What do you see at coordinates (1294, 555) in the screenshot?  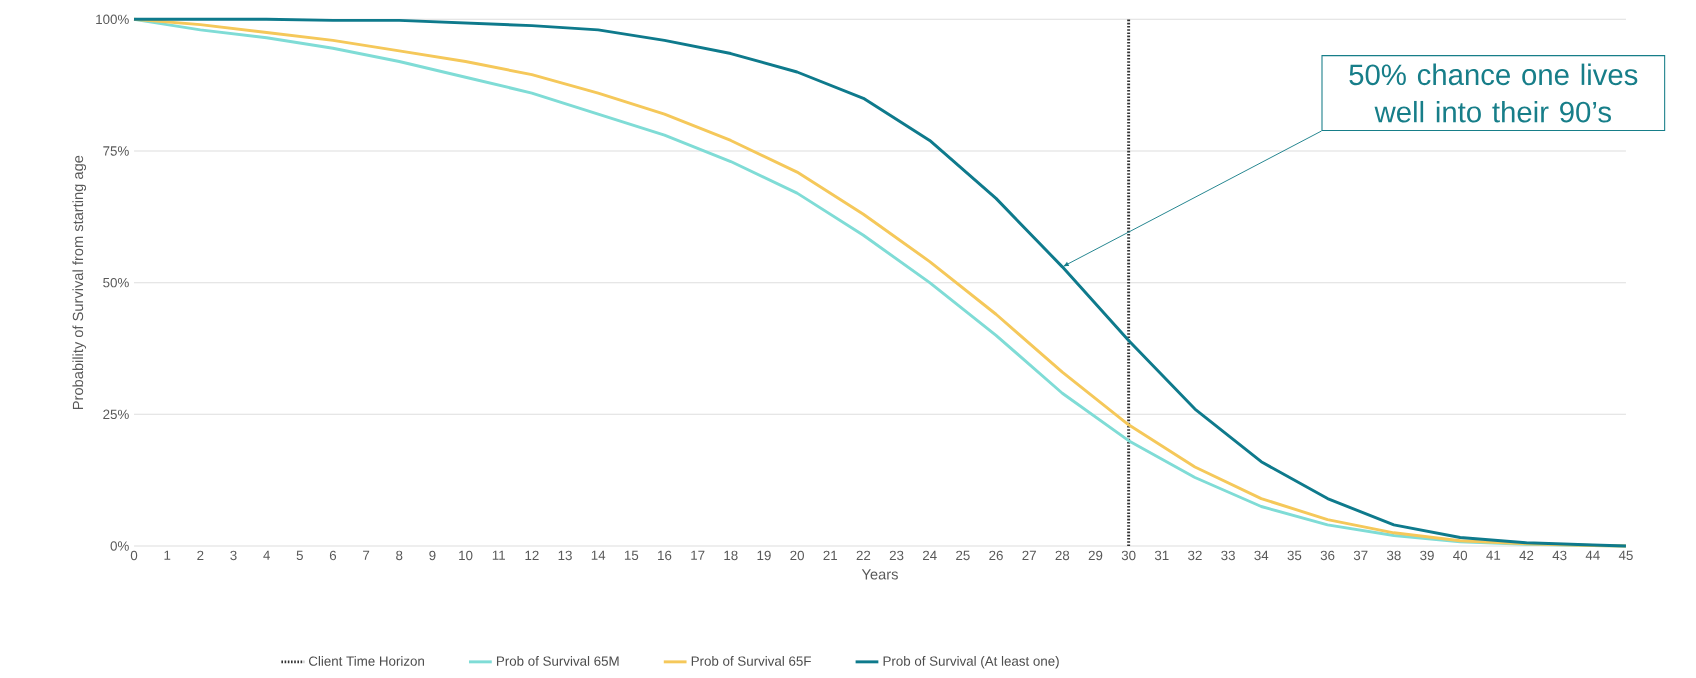 I see `x-tick-label: 35` at bounding box center [1294, 555].